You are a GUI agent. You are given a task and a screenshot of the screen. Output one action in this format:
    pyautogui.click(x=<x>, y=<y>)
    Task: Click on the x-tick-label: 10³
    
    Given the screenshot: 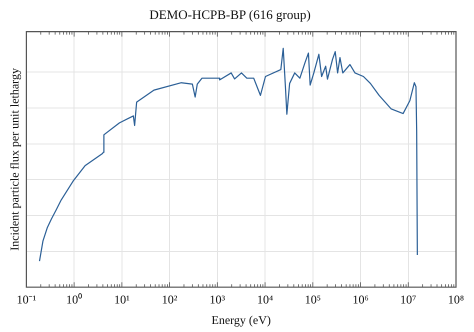 What is the action you would take?
    pyautogui.click(x=218, y=299)
    